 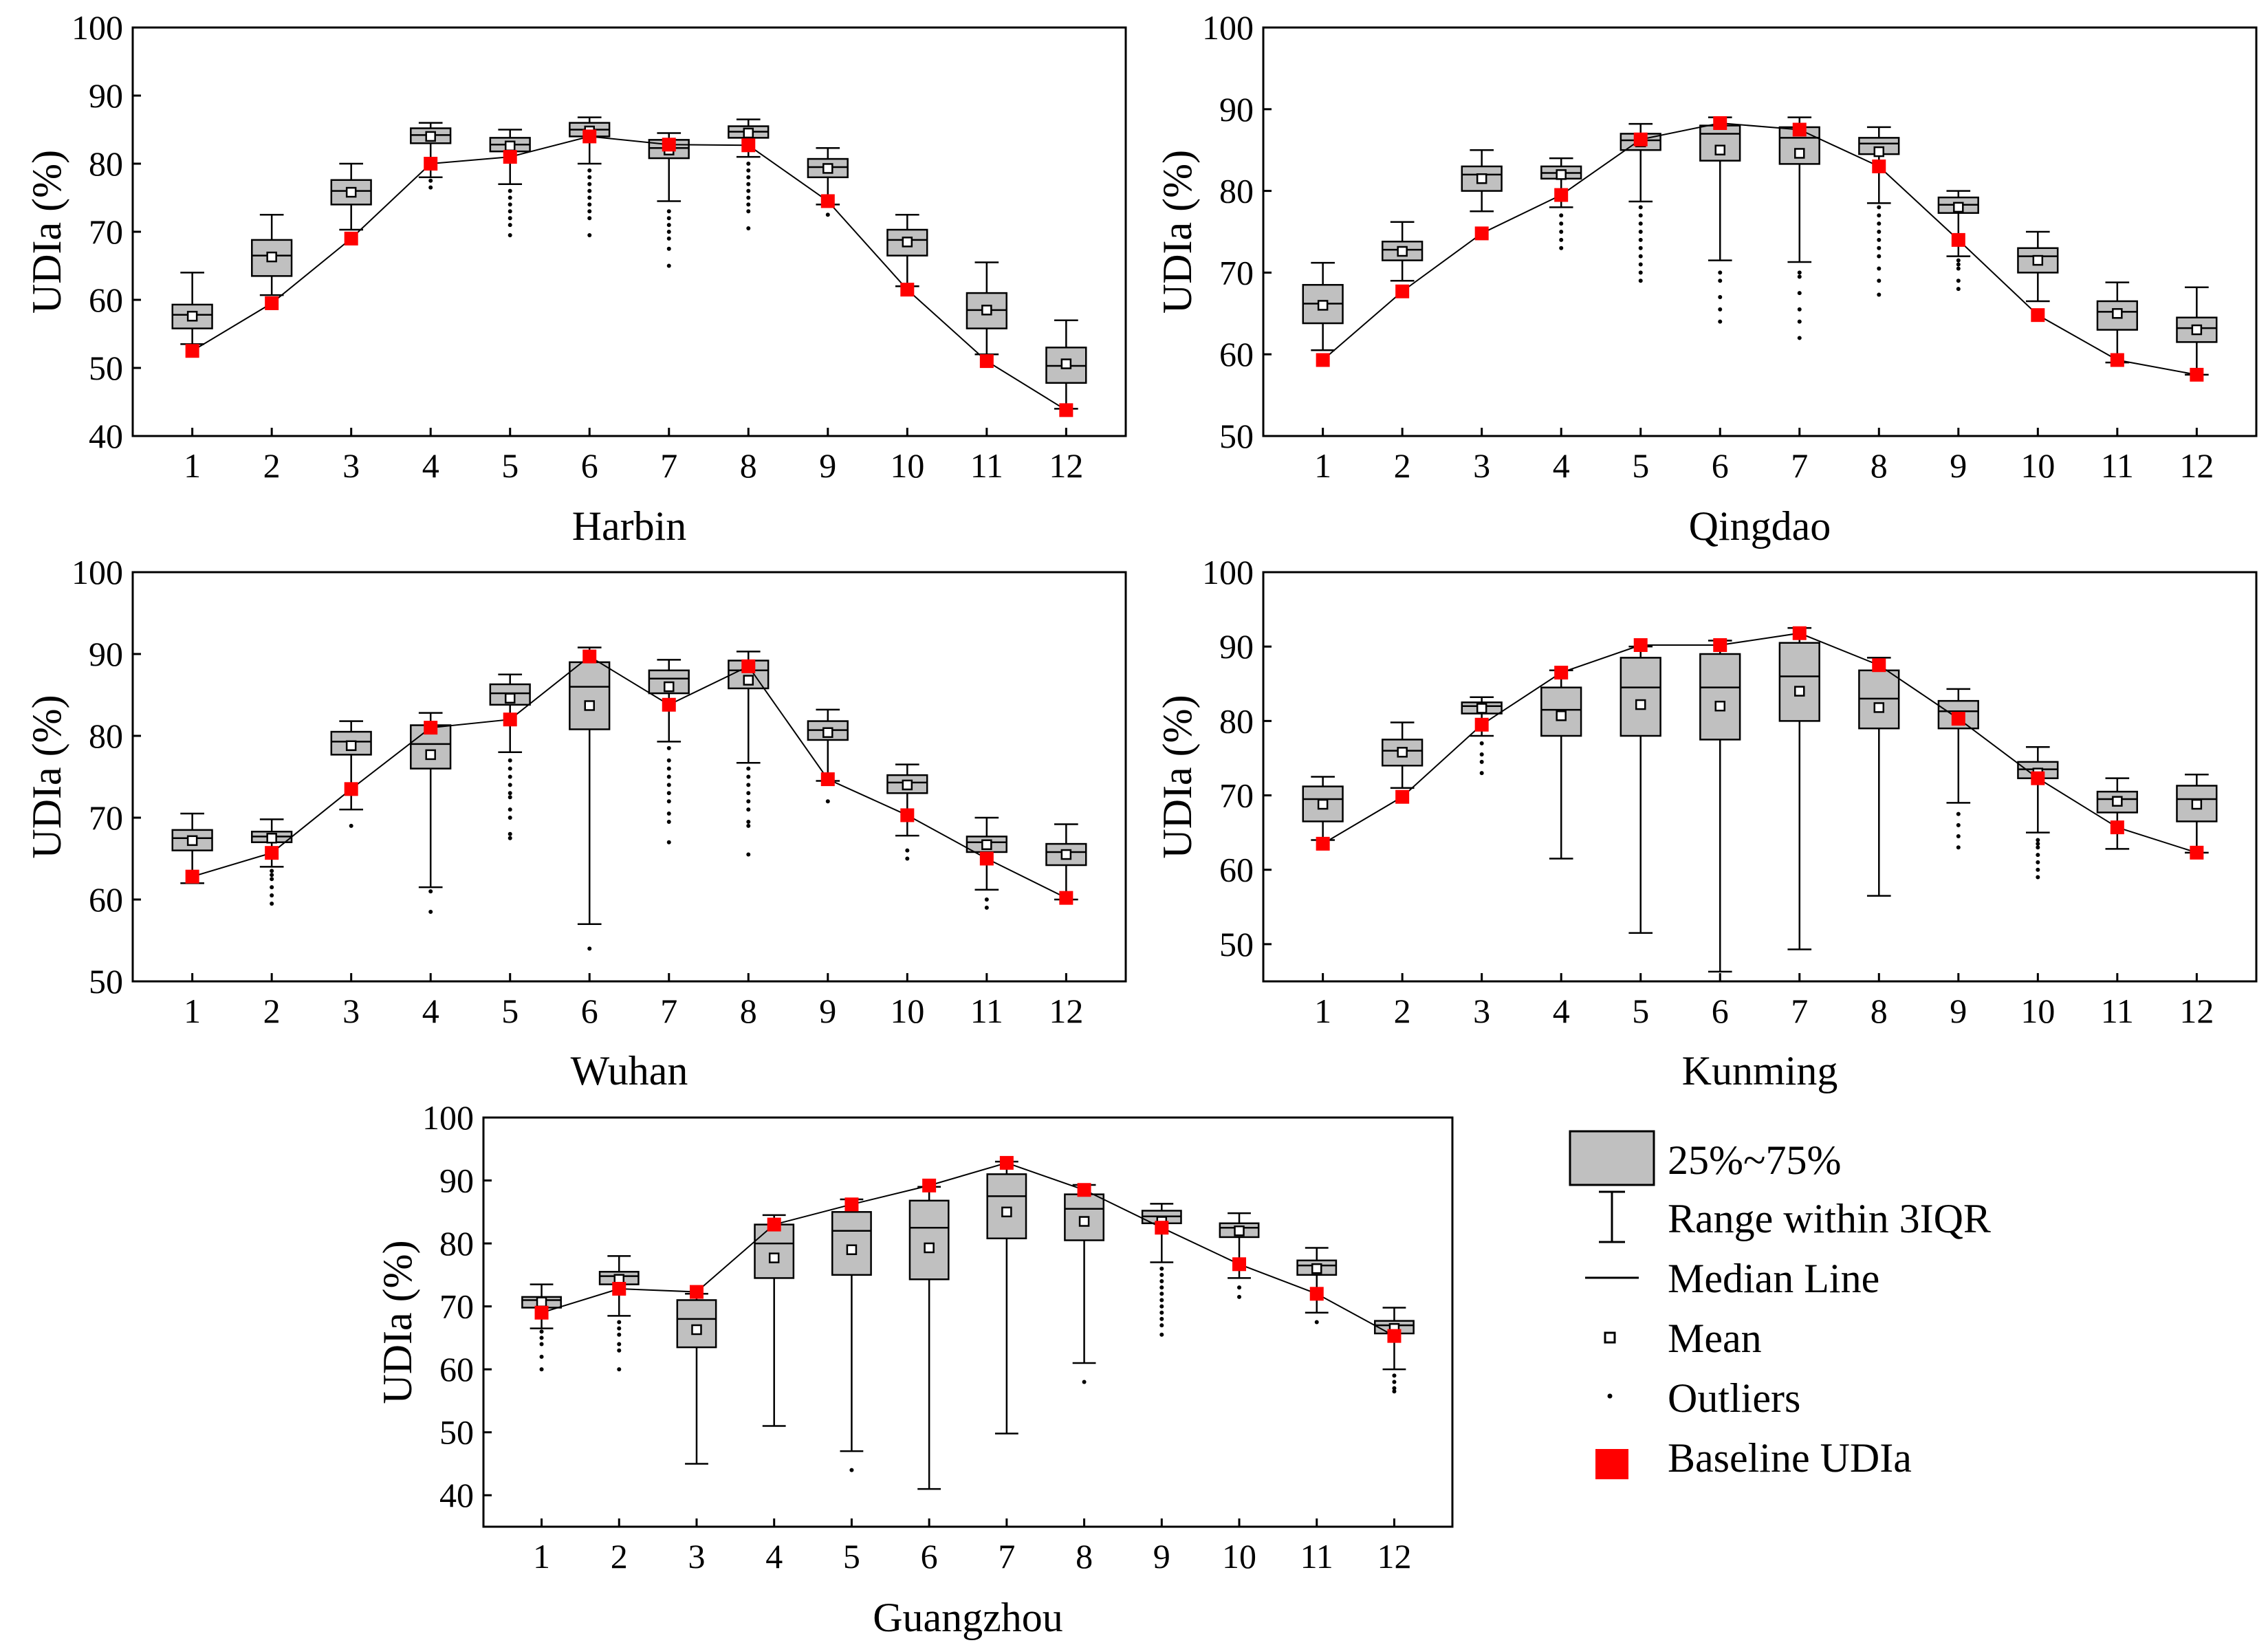 I want to click on x-tick-label: 7, so click(x=1006, y=1557).